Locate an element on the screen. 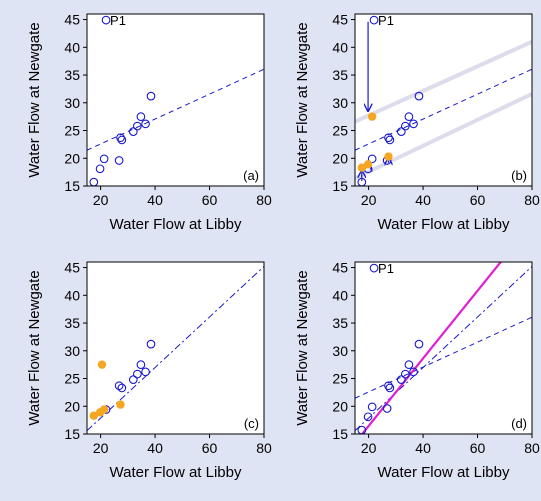 Image resolution: width=541 pixels, height=501 pixels. panel-tag: (c) is located at coordinates (251, 423).